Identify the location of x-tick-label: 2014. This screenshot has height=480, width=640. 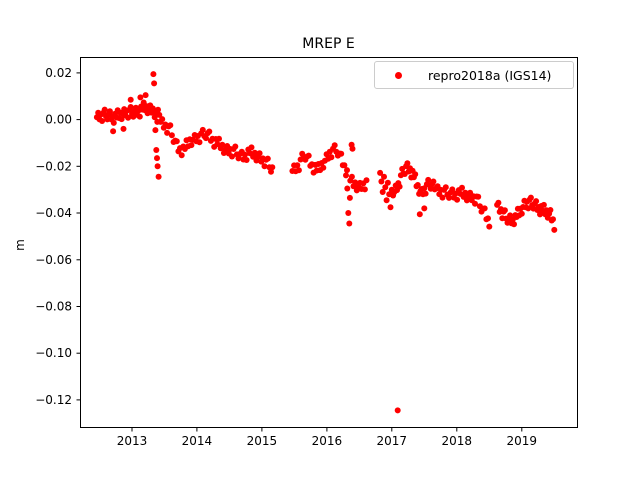
(197, 441).